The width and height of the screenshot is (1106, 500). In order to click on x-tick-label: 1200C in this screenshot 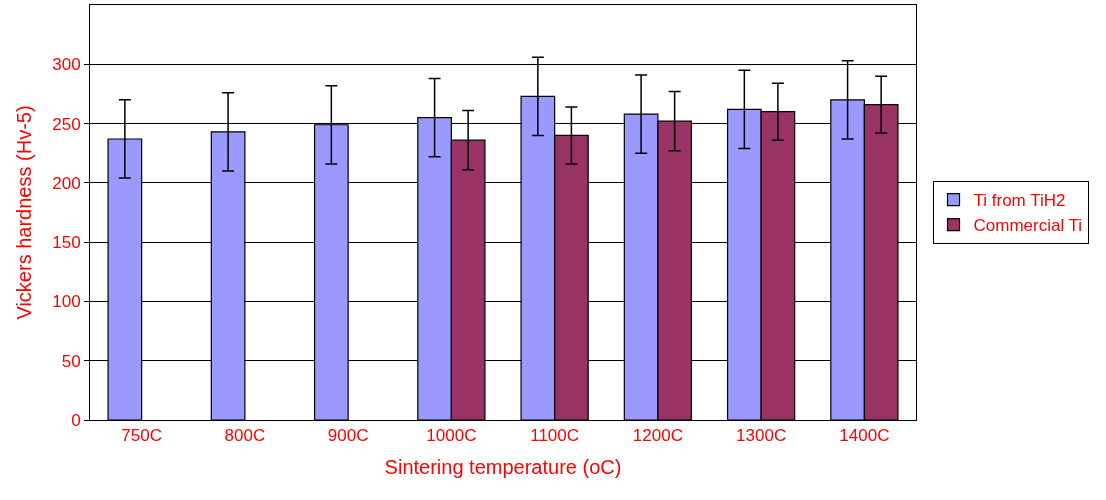, I will do `click(657, 436)`.